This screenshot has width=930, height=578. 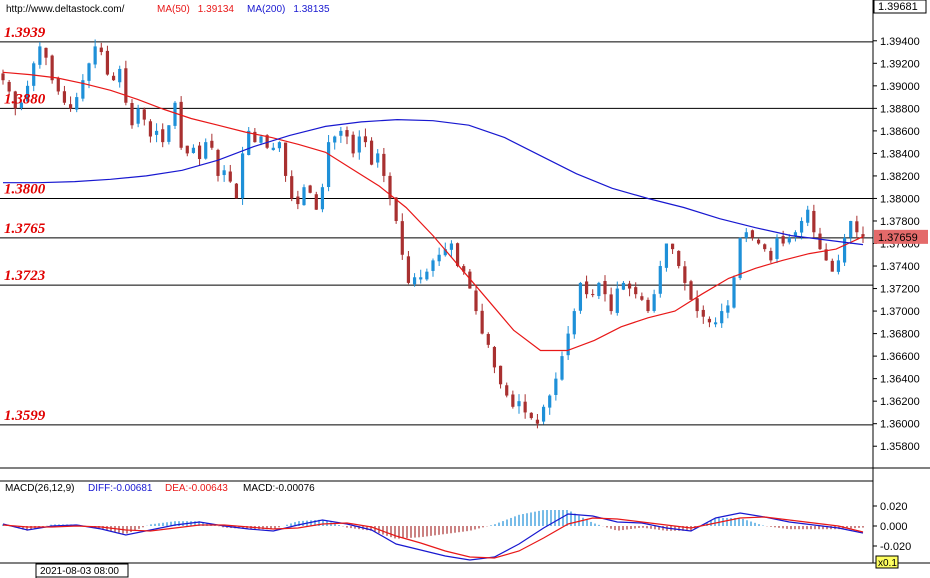 What do you see at coordinates (898, 238) in the screenshot?
I see `current-price-label: 1.37659` at bounding box center [898, 238].